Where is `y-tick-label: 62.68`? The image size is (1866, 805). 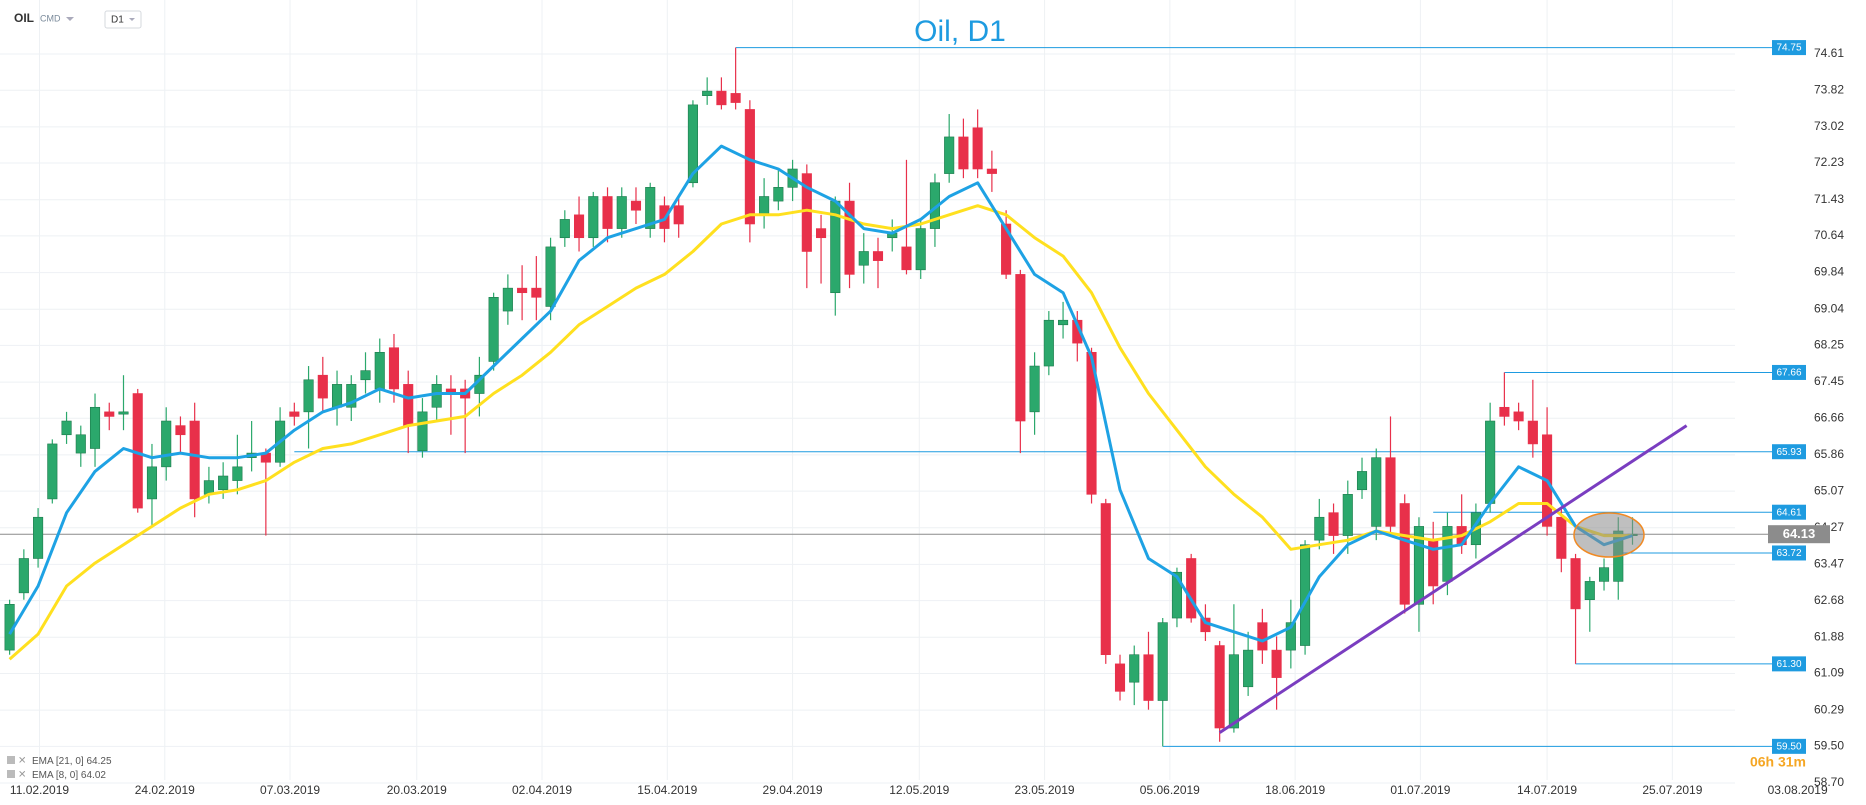 y-tick-label: 62.68 is located at coordinates (1829, 600).